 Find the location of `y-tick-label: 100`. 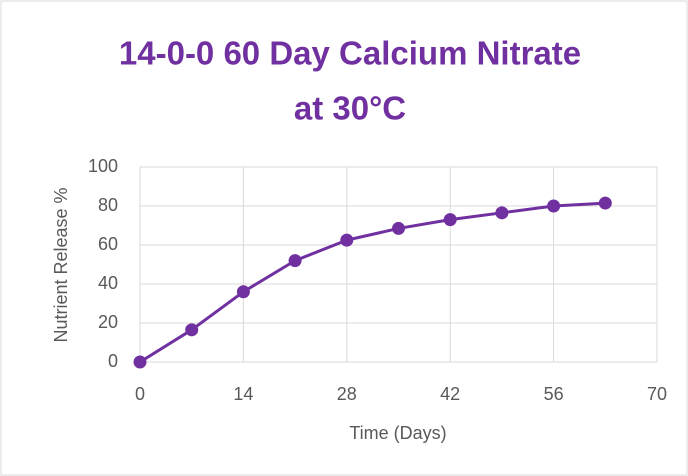

y-tick-label: 100 is located at coordinates (103, 166).